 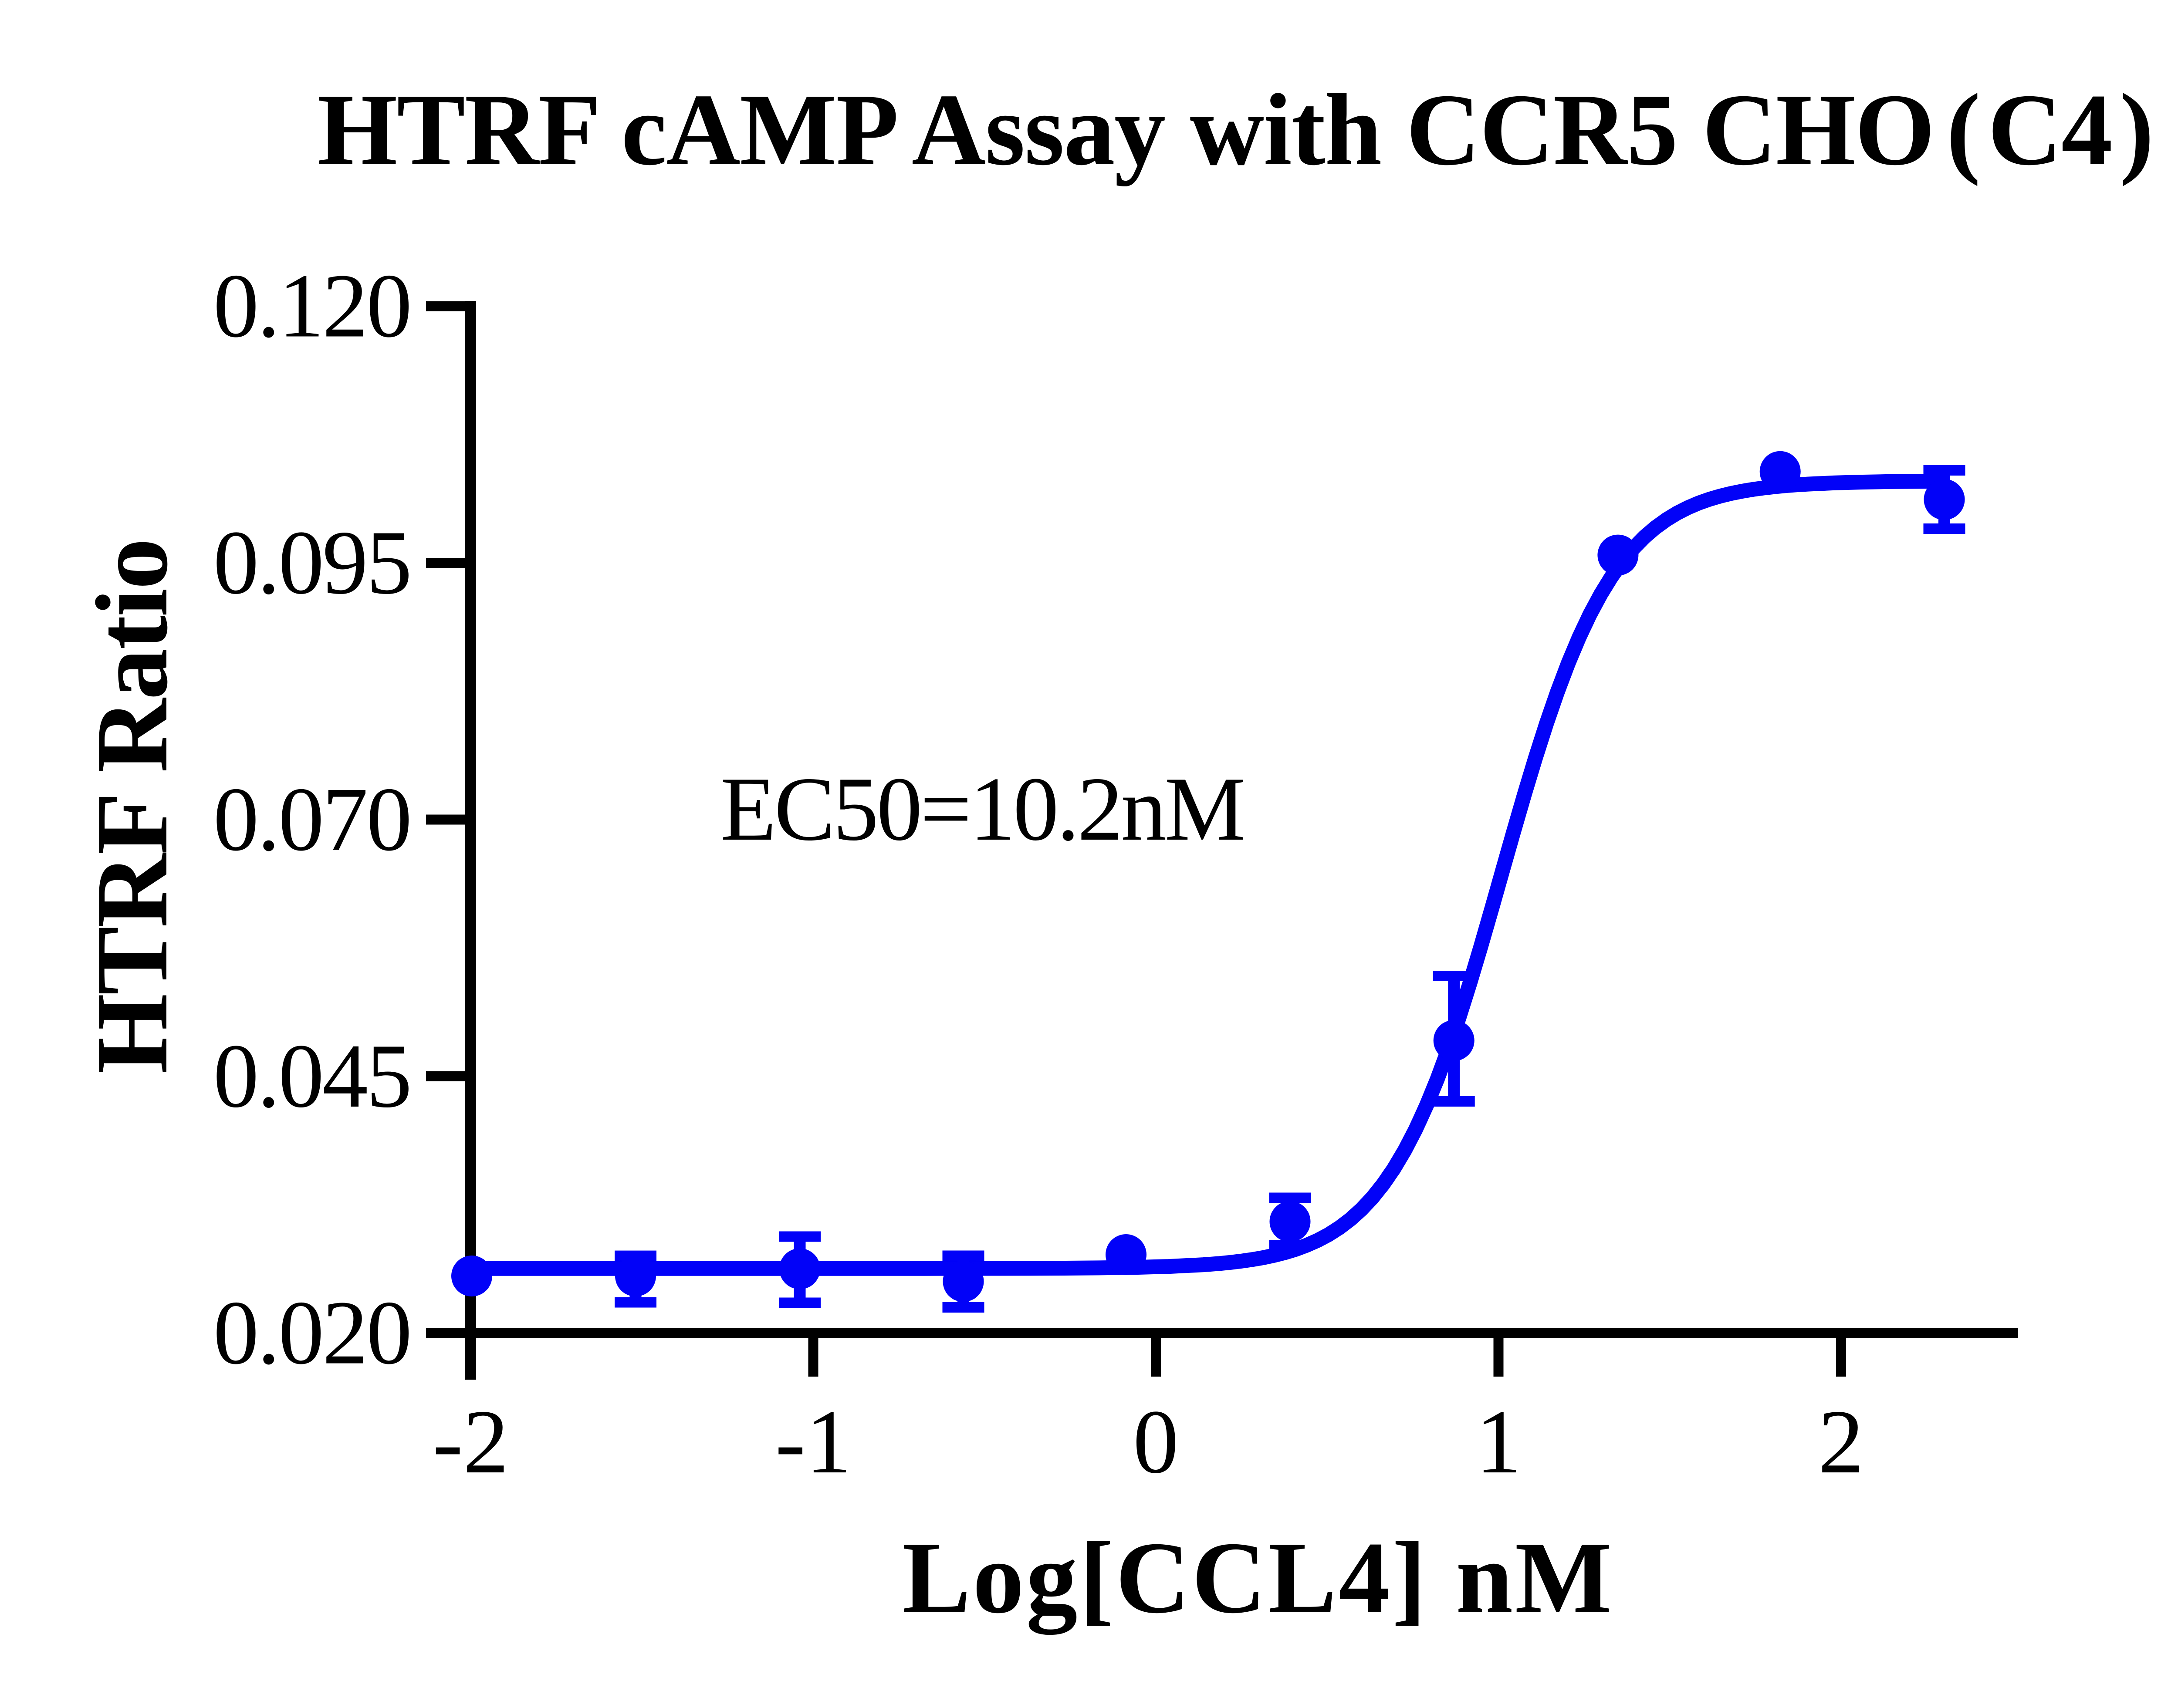 I want to click on svg-text: -2, so click(x=471, y=1441).